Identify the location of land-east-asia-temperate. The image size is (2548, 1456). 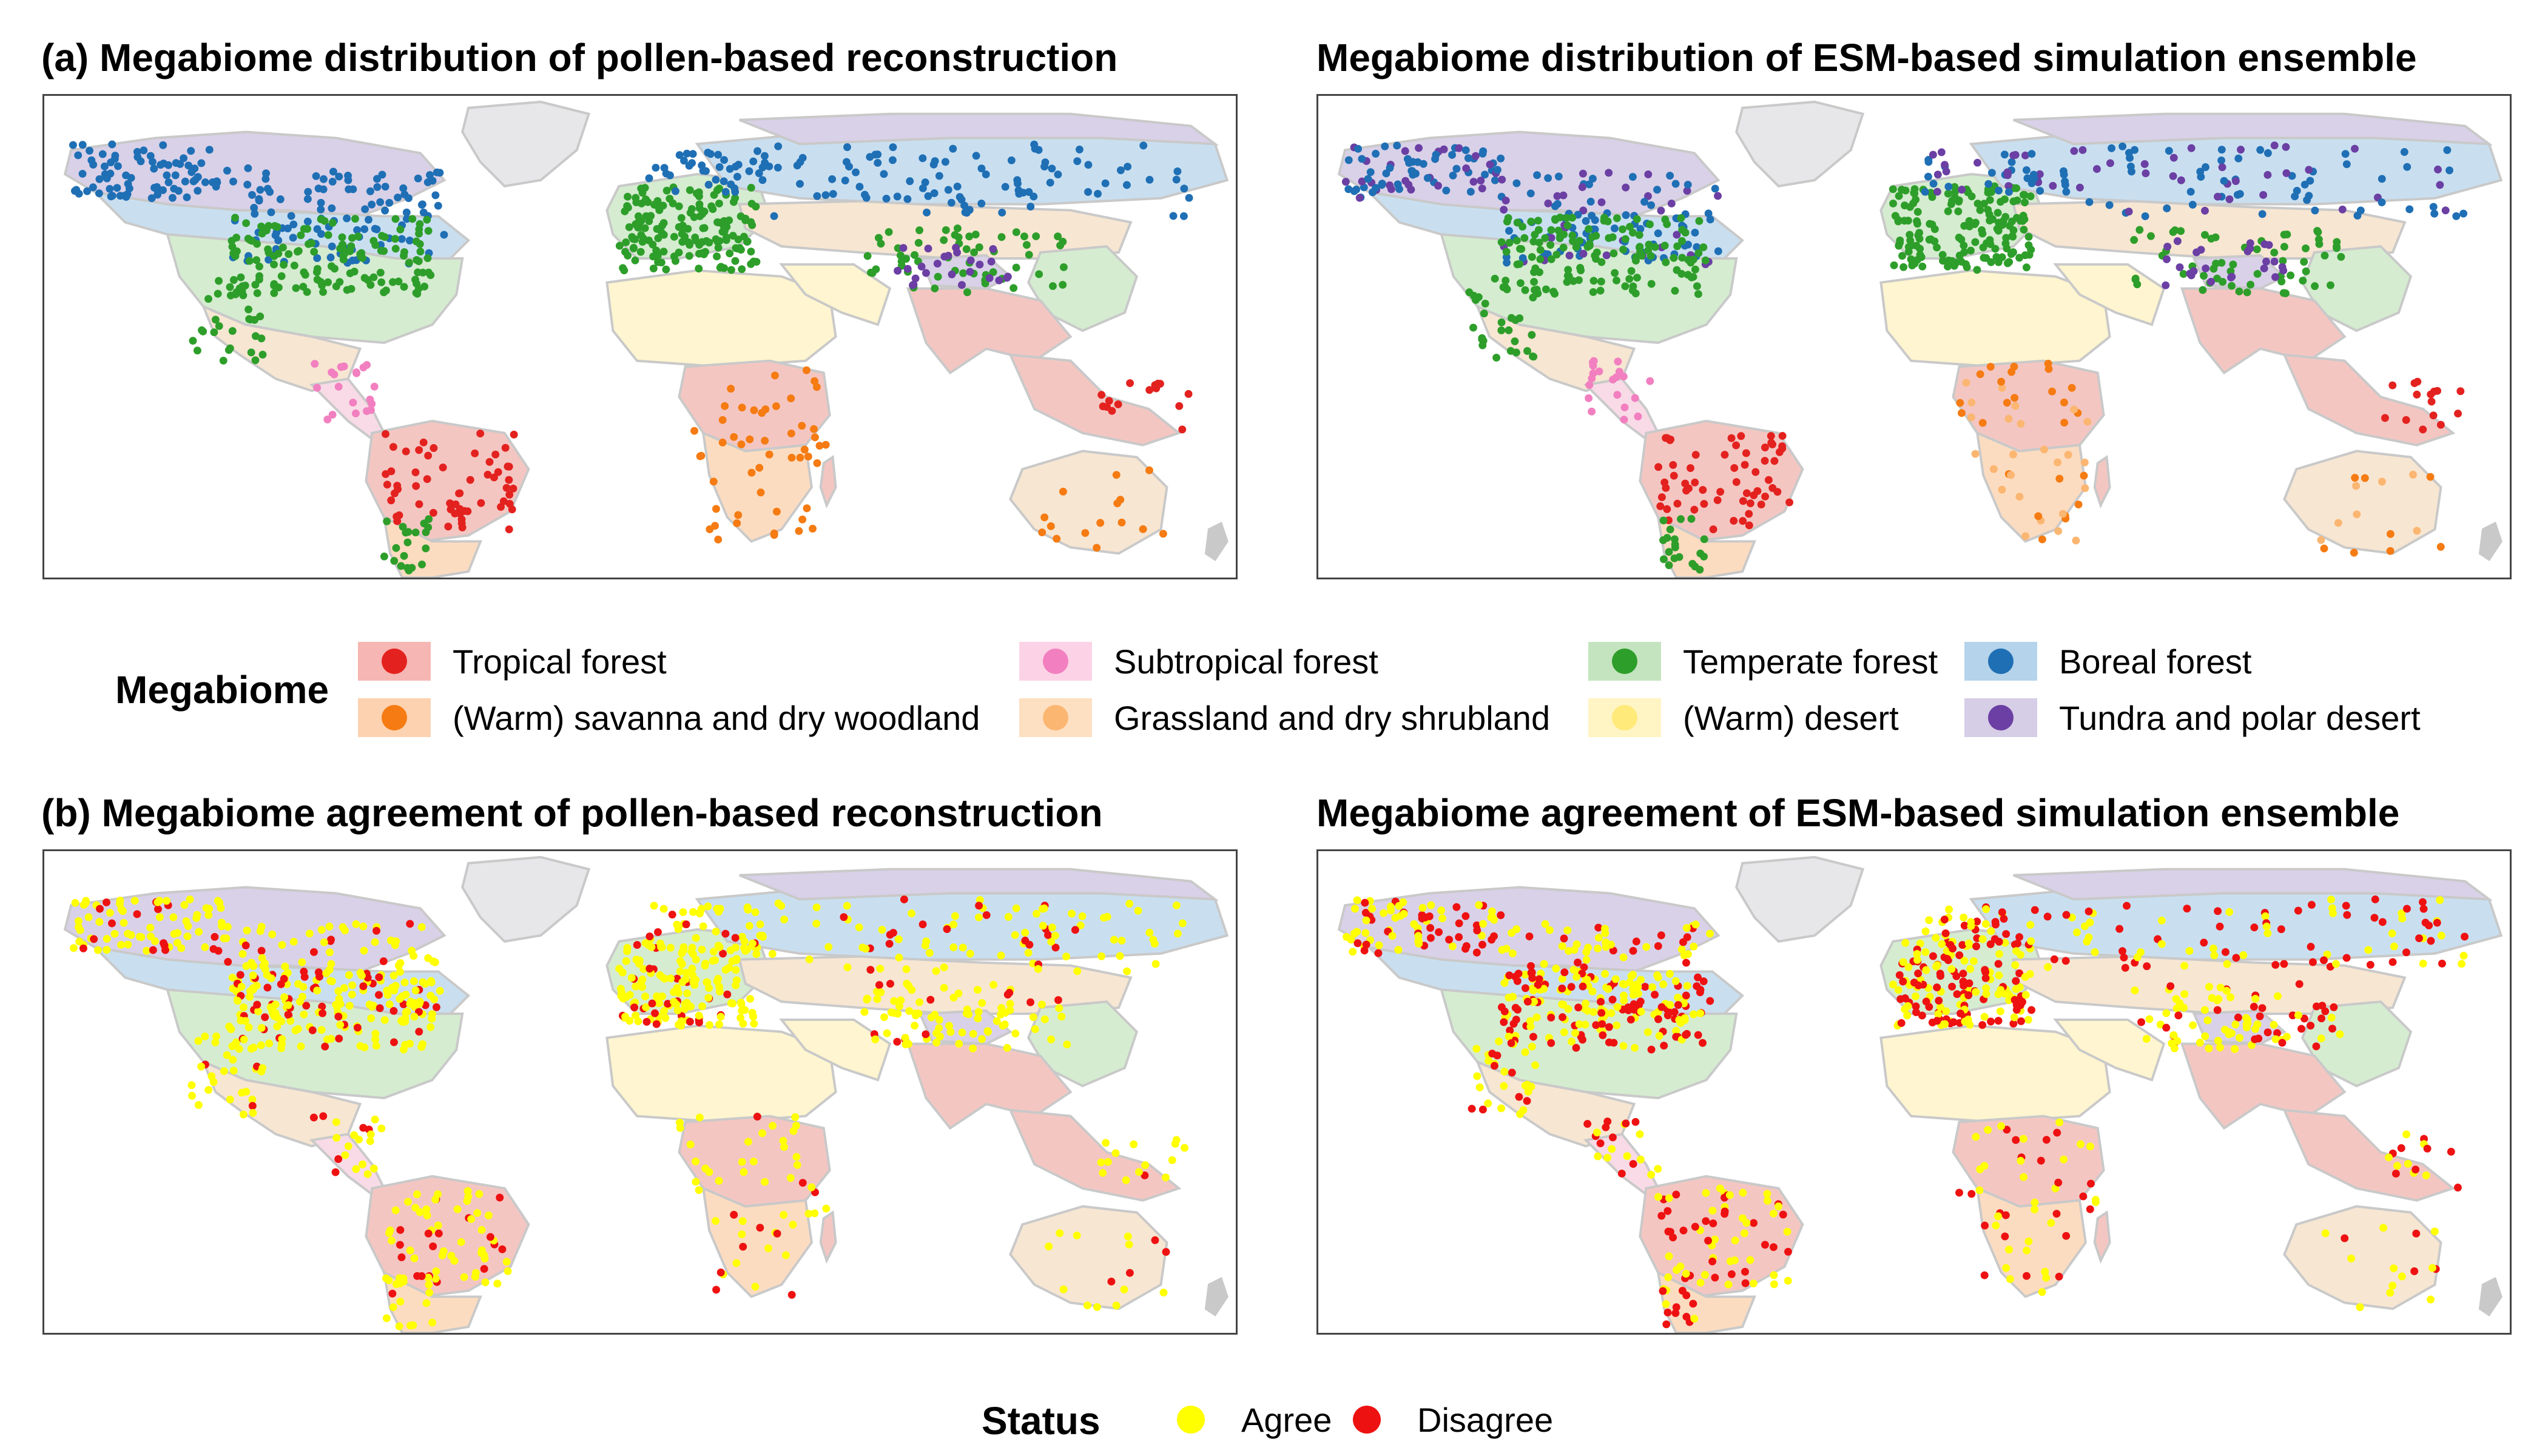
(2356, 1044).